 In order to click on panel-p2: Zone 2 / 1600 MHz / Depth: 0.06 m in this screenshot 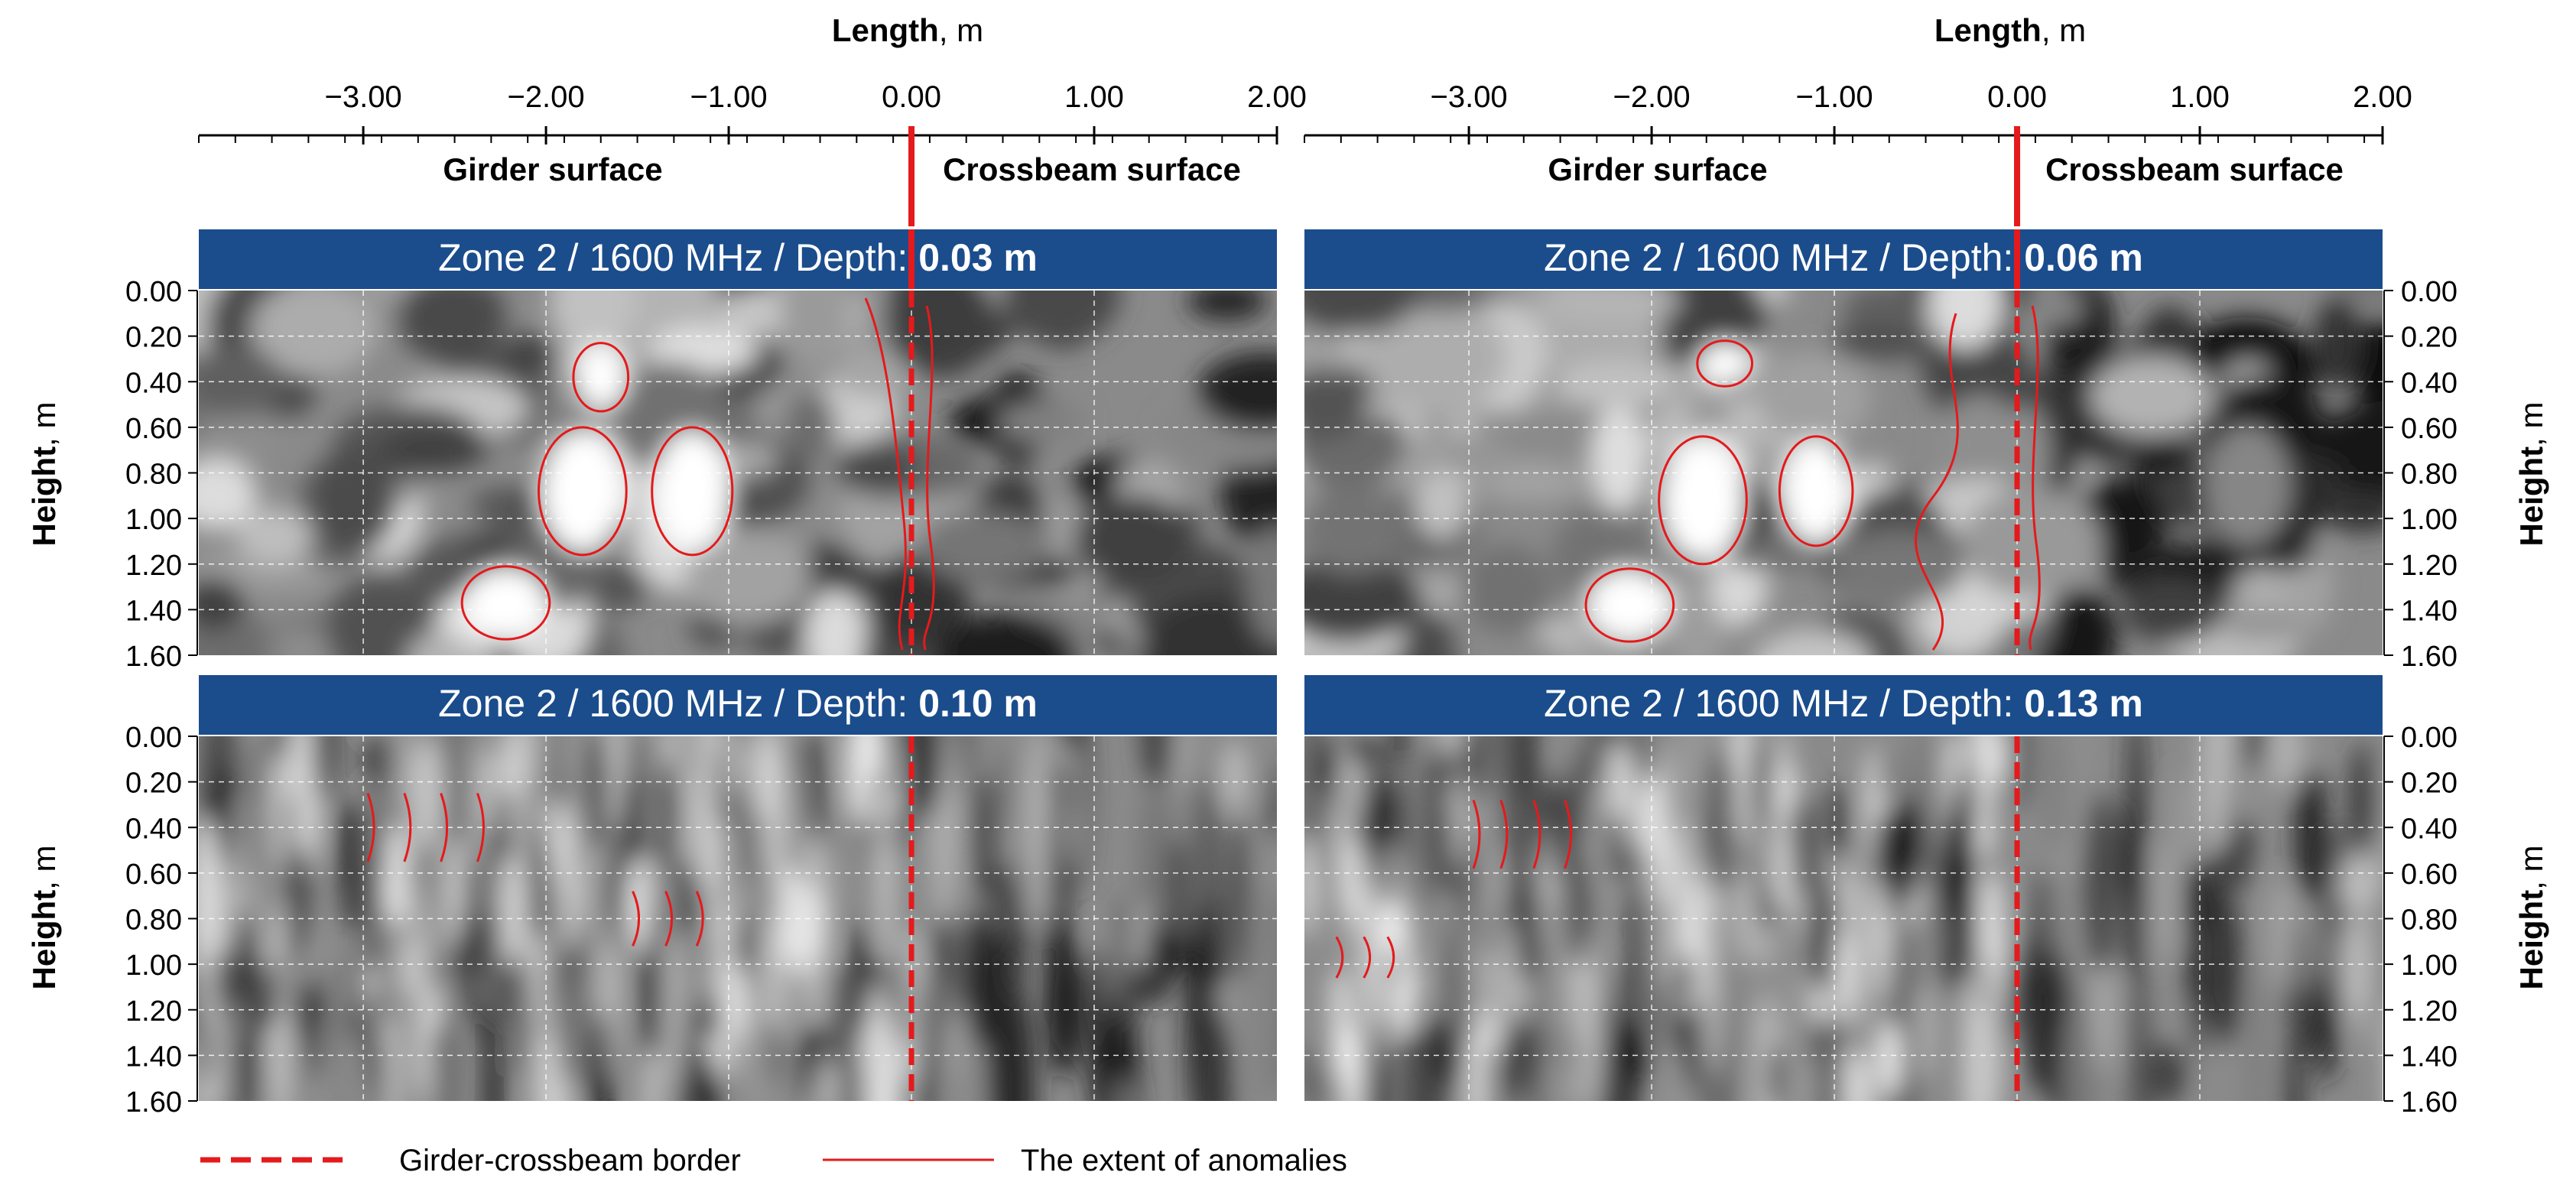, I will do `click(1844, 442)`.